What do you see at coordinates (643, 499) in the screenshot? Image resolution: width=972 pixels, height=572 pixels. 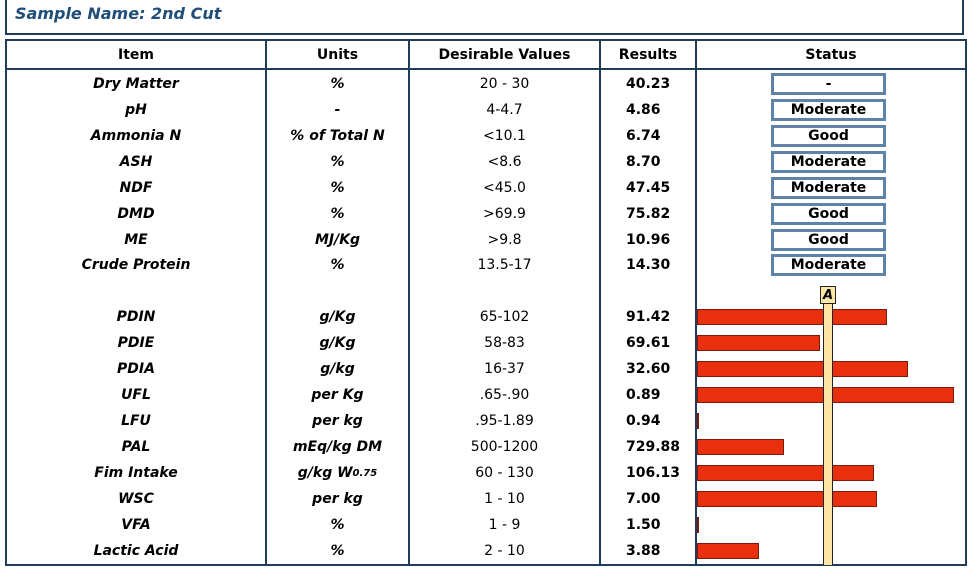 I see `row-result: 7.00` at bounding box center [643, 499].